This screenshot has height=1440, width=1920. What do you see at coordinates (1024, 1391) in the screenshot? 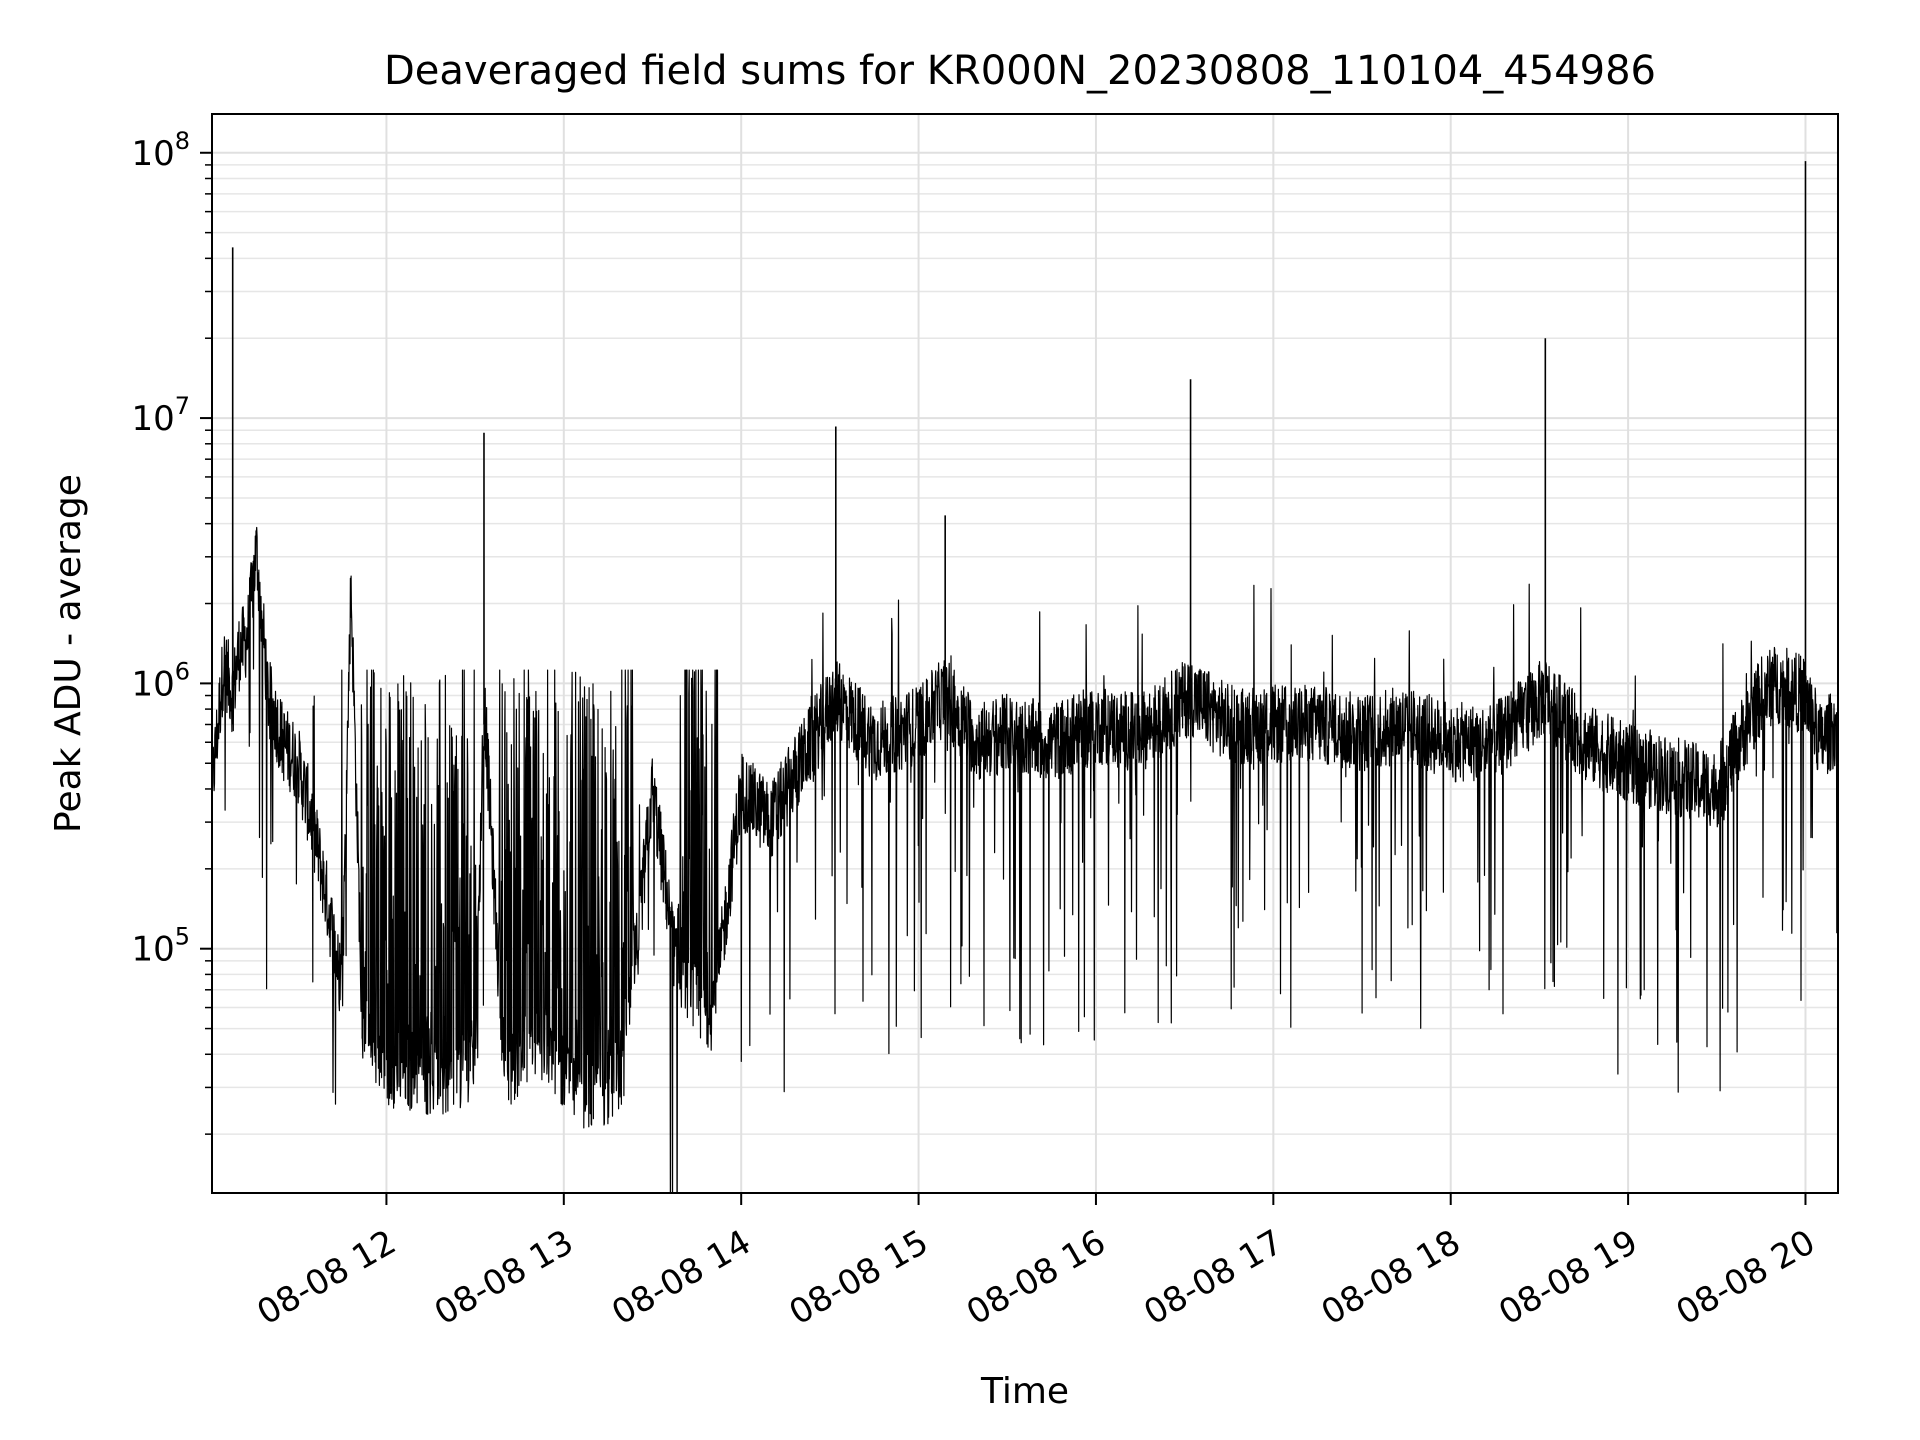
I see `x-axis-label: Time` at bounding box center [1024, 1391].